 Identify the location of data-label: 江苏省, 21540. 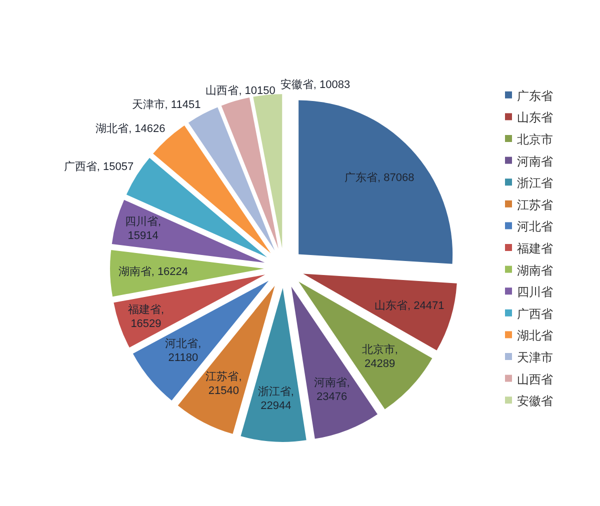
(223, 384).